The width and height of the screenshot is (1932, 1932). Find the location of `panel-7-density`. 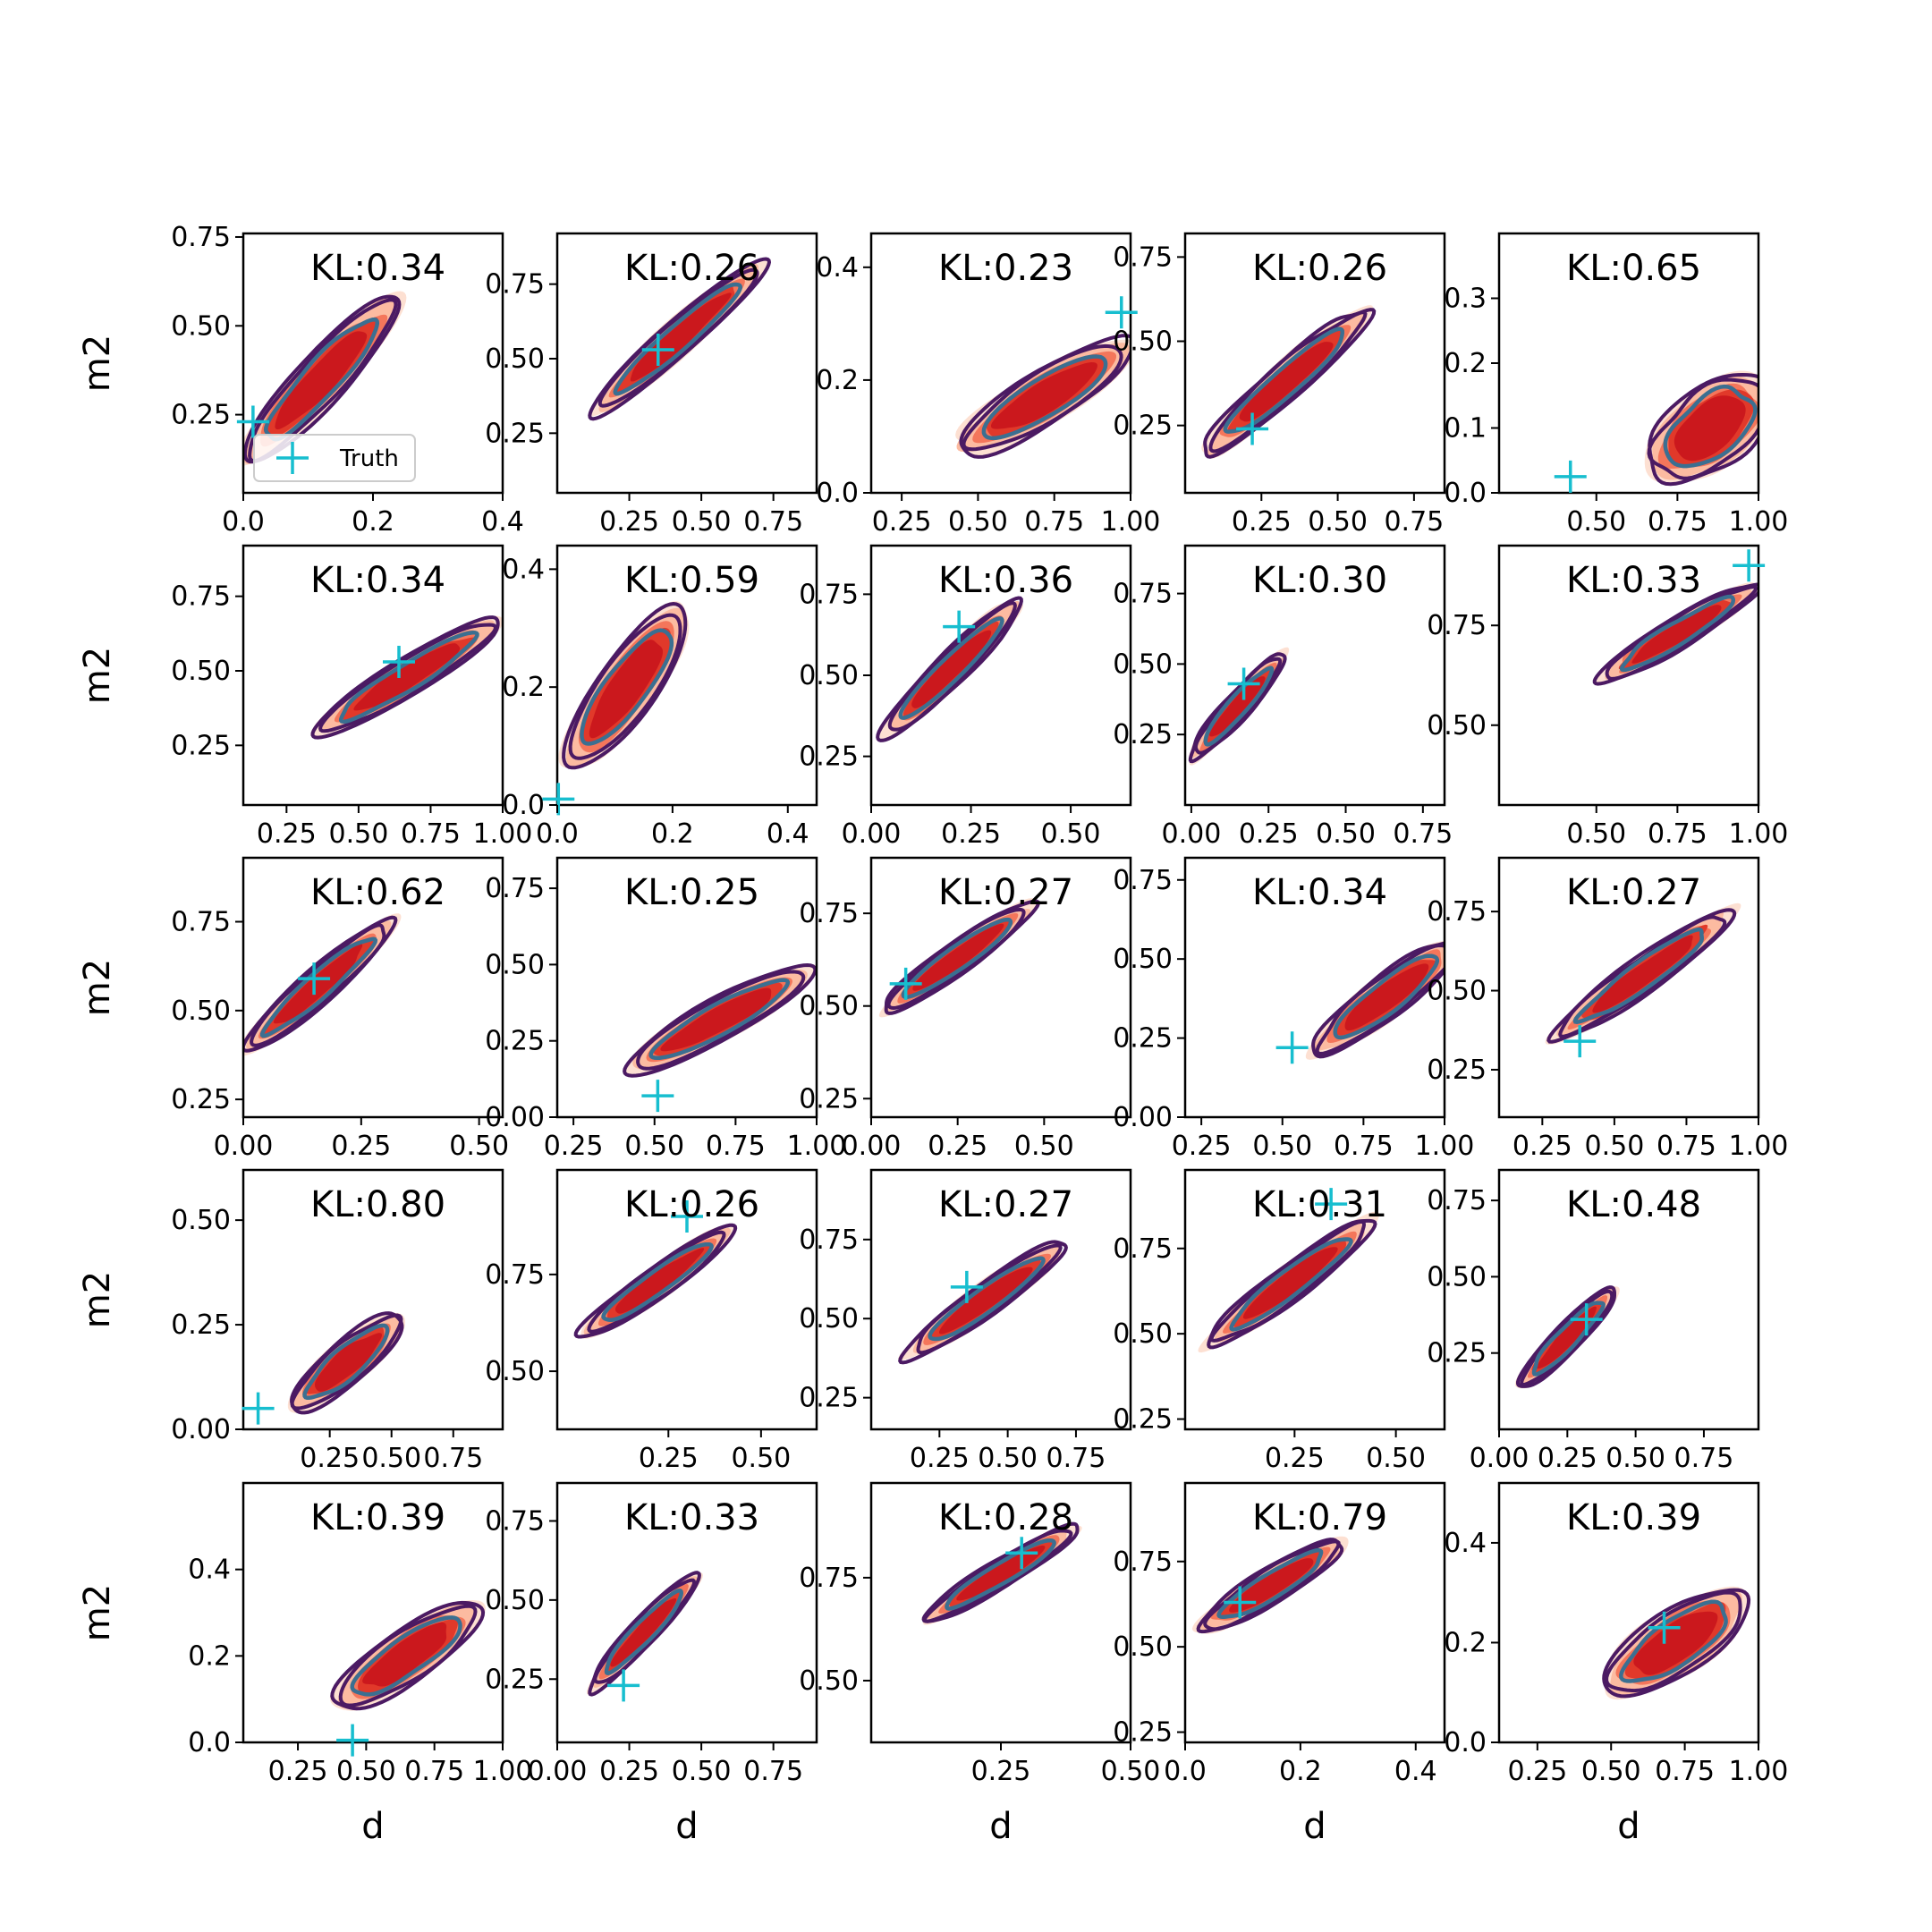

panel-7-density is located at coordinates (624, 685).